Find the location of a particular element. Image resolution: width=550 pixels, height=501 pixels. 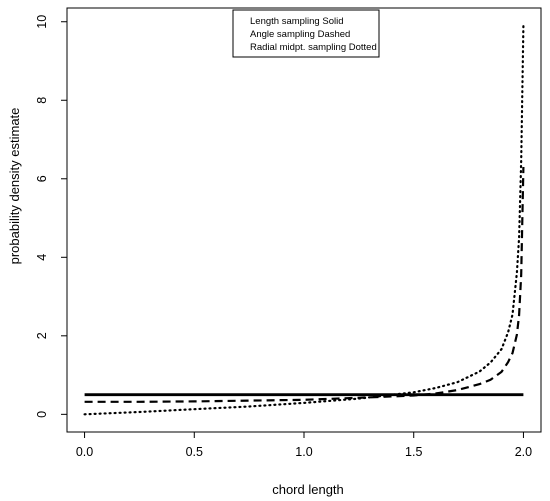

legend-entry-angle: Angle sampling Dashed is located at coordinates (300, 34).